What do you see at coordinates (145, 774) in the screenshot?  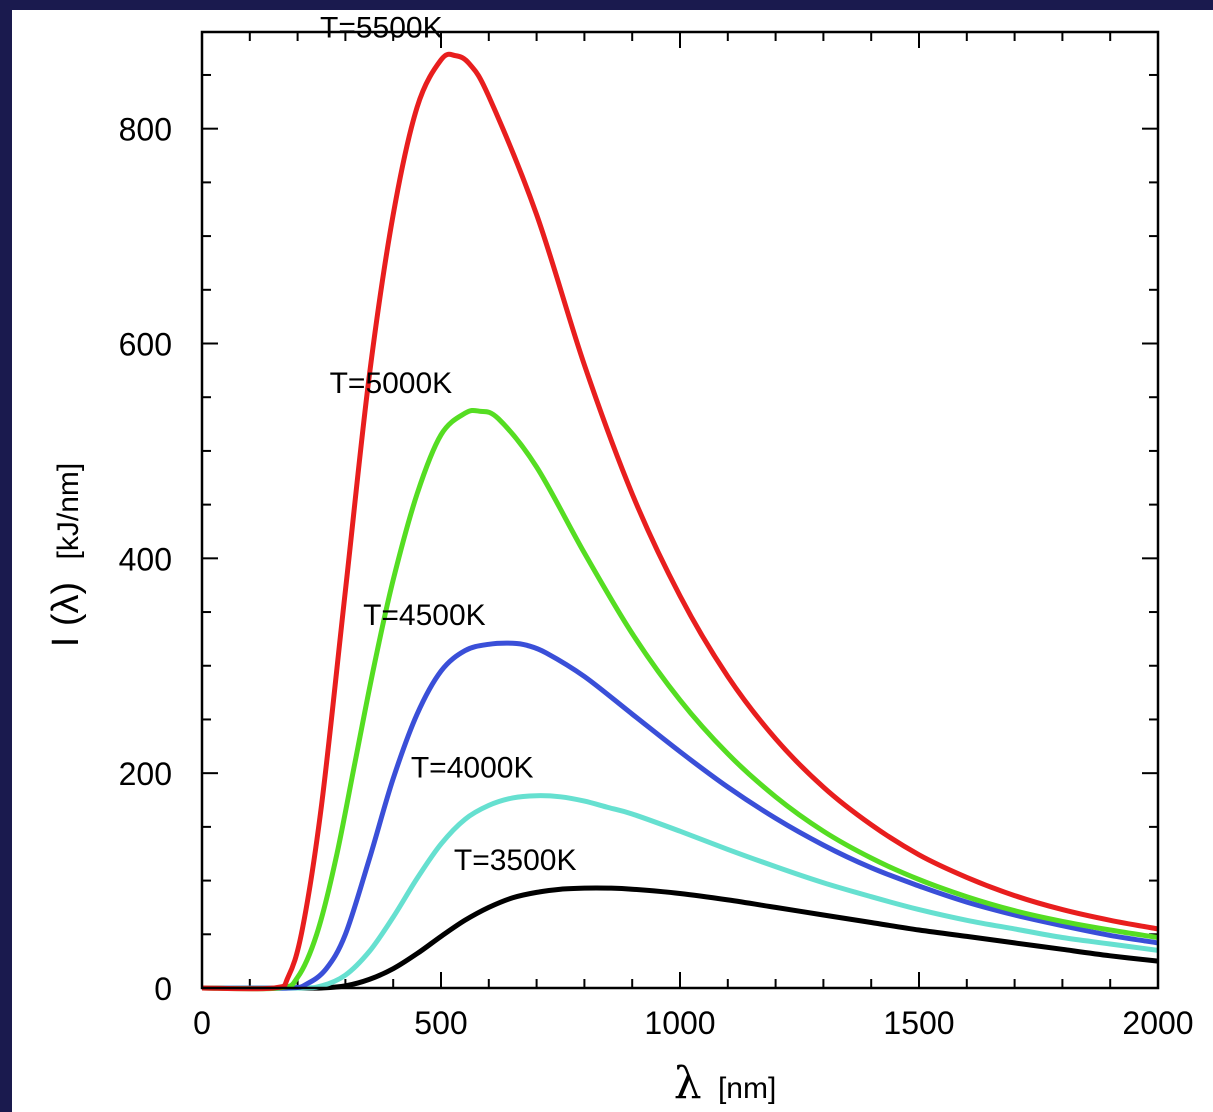 I see `y-tick-label: 200` at bounding box center [145, 774].